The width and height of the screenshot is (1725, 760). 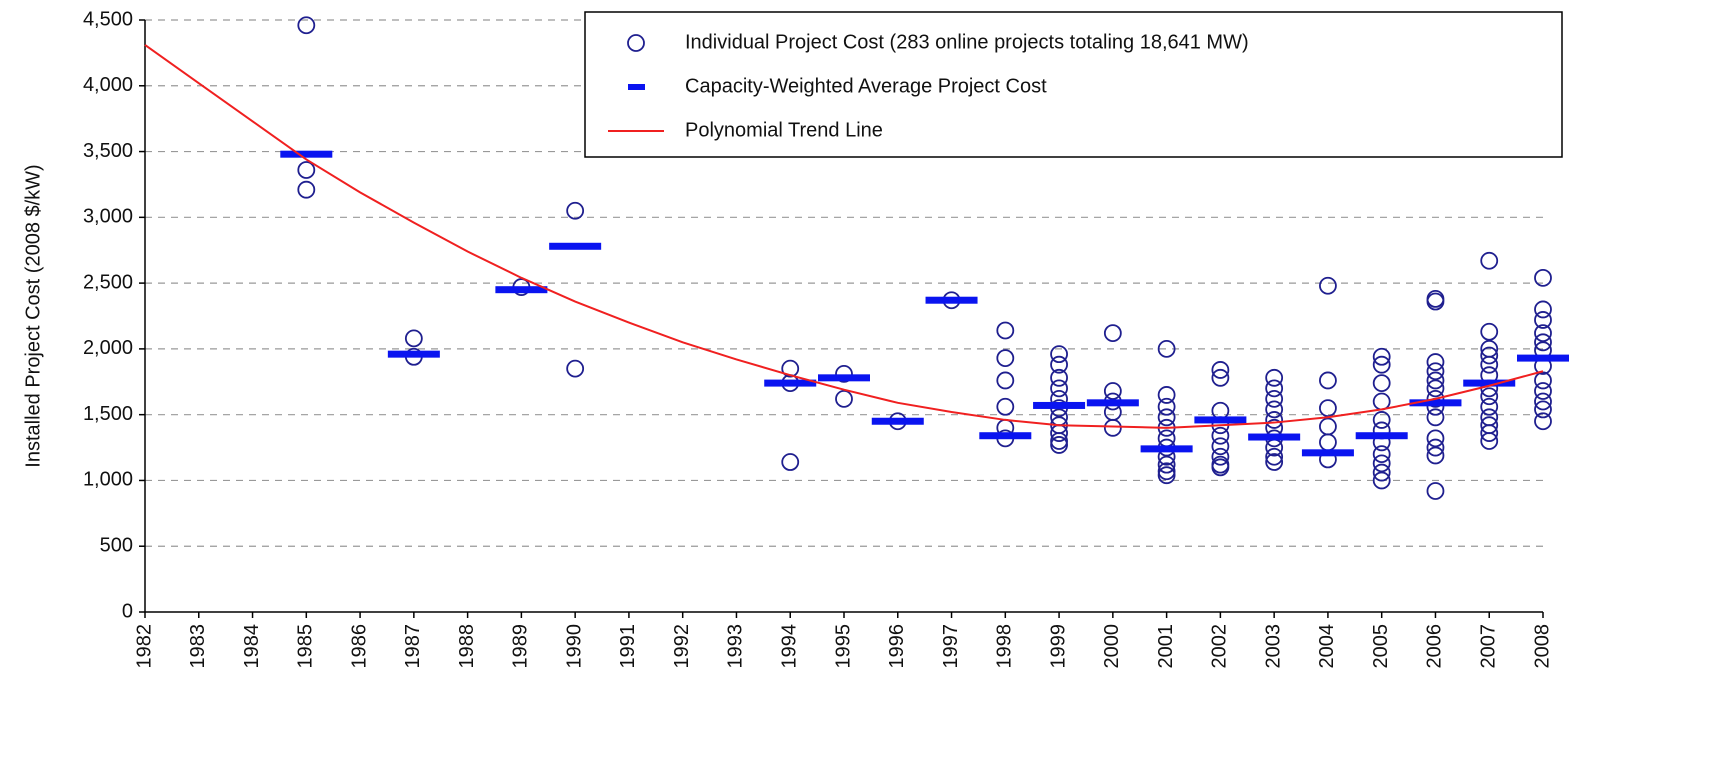 I want to click on y-tick-label: 3,000, so click(x=108, y=217).